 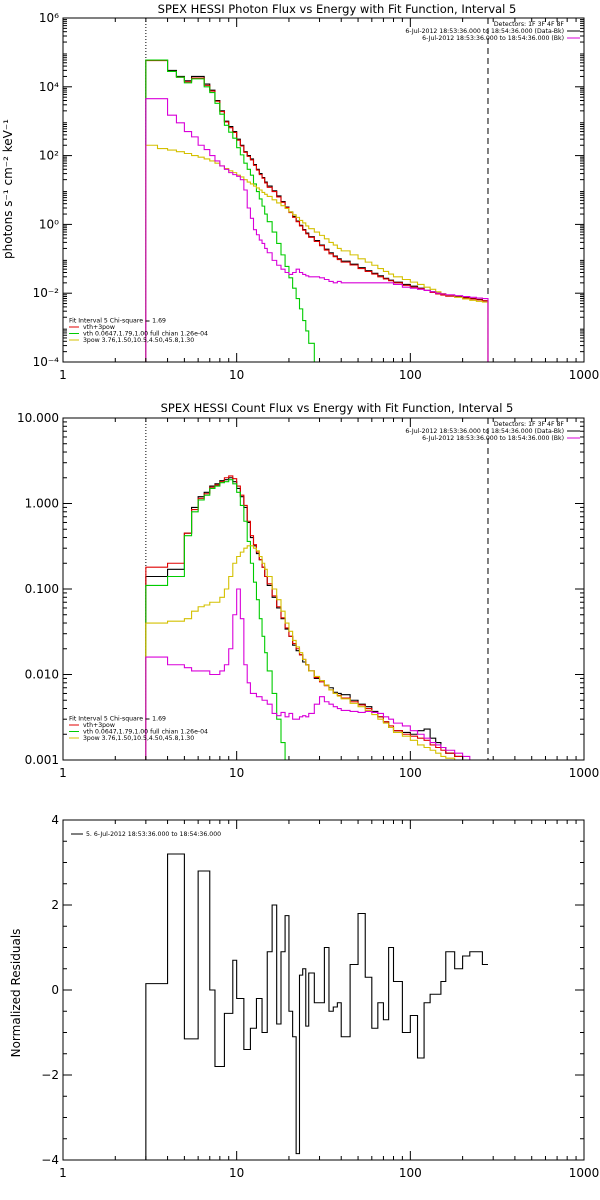 What do you see at coordinates (49, 87) in the screenshot?
I see `photon-y-tick-label: 10⁴` at bounding box center [49, 87].